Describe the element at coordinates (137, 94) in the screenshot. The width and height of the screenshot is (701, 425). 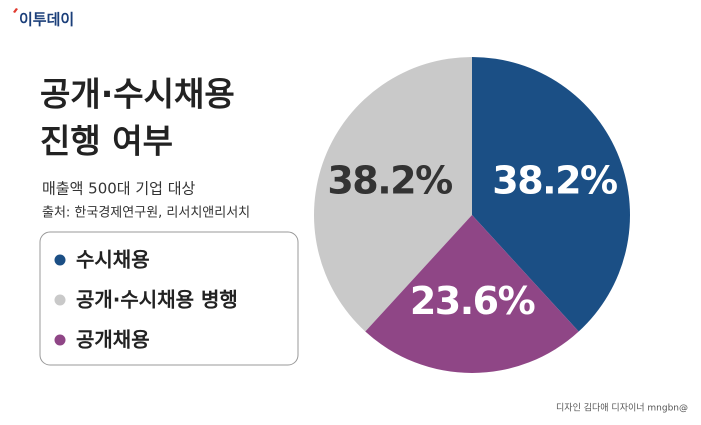
I see `chart-title: 공개·수시채용` at that location.